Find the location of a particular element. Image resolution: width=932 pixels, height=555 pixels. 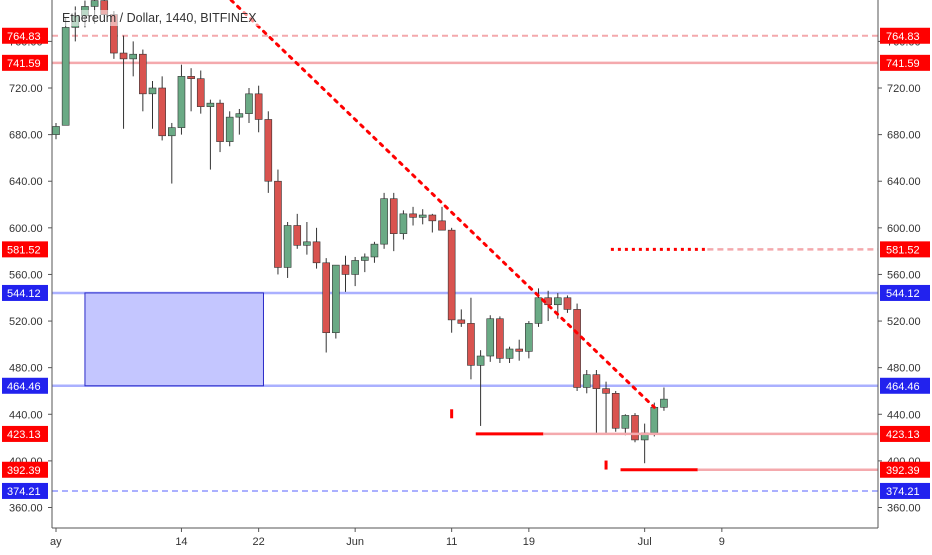

date-tick-label: Jun is located at coordinates (355, 542).